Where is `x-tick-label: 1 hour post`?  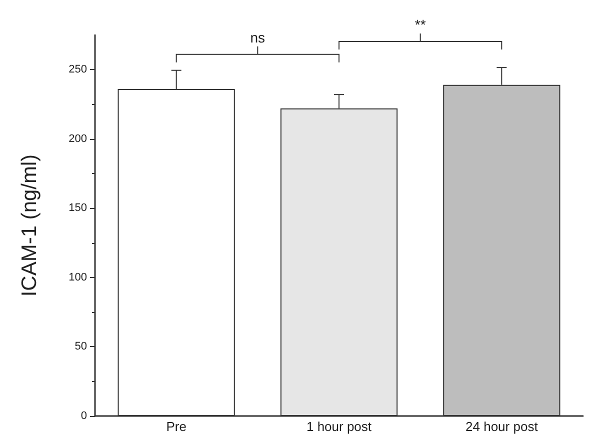
x-tick-label: 1 hour post is located at coordinates (339, 426).